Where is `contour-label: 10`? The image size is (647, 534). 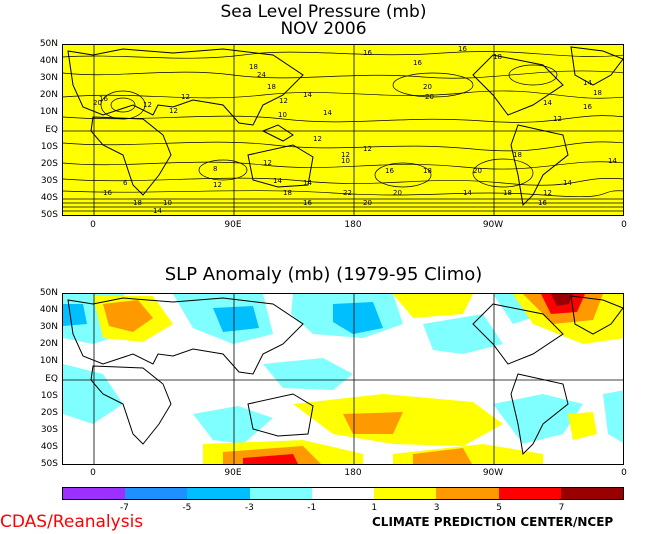
contour-label: 10 is located at coordinates (282, 115).